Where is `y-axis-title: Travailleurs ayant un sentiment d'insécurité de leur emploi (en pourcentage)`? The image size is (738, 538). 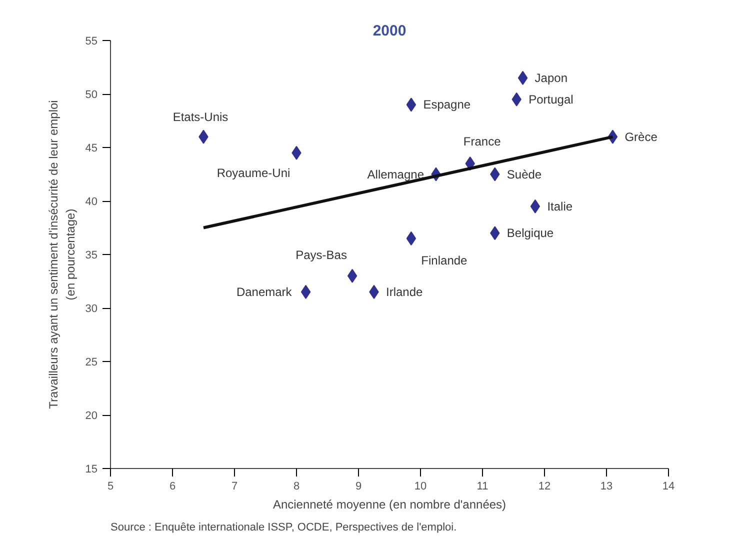
y-axis-title: Travailleurs ayant un sentiment d'insécurité de leur emploi (en pourcentage) is located at coordinates (62, 254).